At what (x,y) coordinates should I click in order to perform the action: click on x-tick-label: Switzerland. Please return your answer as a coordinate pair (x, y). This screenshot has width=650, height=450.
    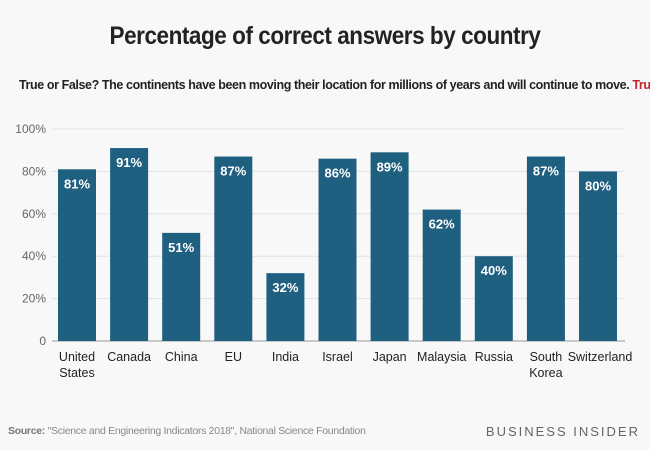
    Looking at the image, I should click on (600, 357).